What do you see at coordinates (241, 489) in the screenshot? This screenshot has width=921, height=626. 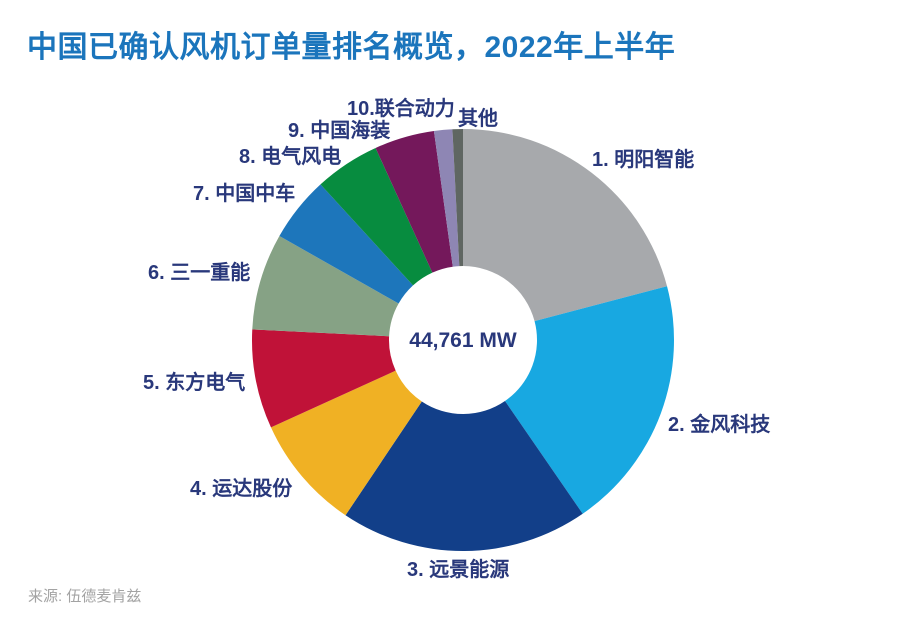 I see `slice-label-4: 4. 运达股份` at bounding box center [241, 489].